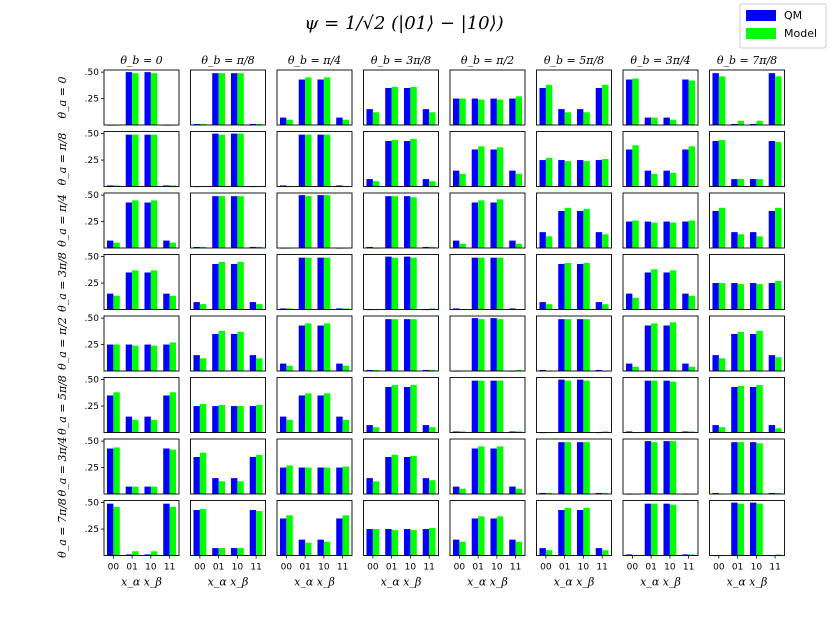 The width and height of the screenshot is (830, 623). I want to click on subplot-r6-c2, so click(314, 466).